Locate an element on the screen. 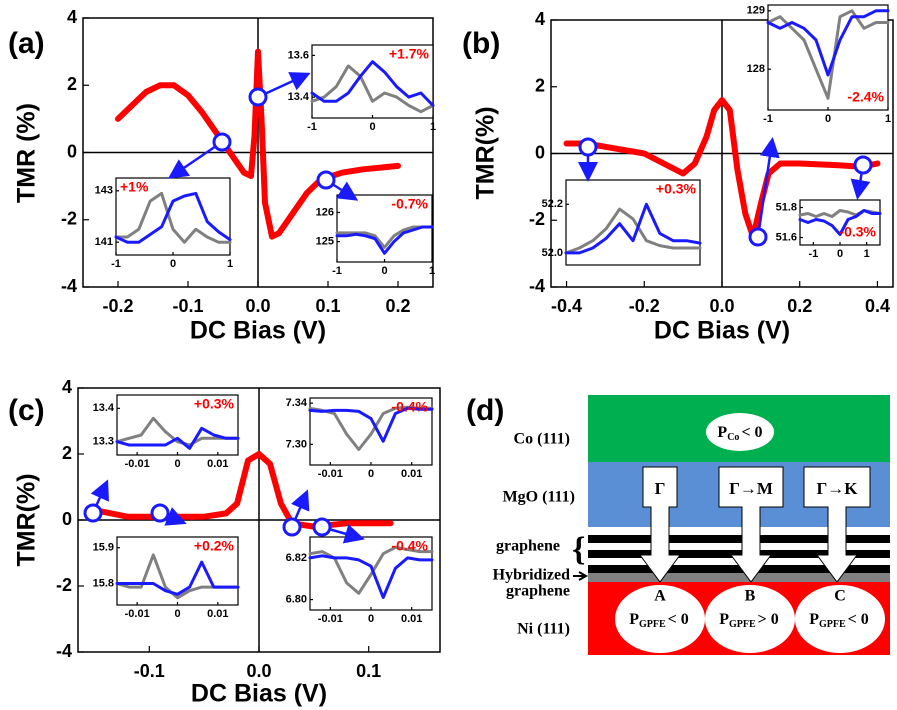 This screenshot has width=897, height=710. annotation: -0.7% is located at coordinates (409, 204).